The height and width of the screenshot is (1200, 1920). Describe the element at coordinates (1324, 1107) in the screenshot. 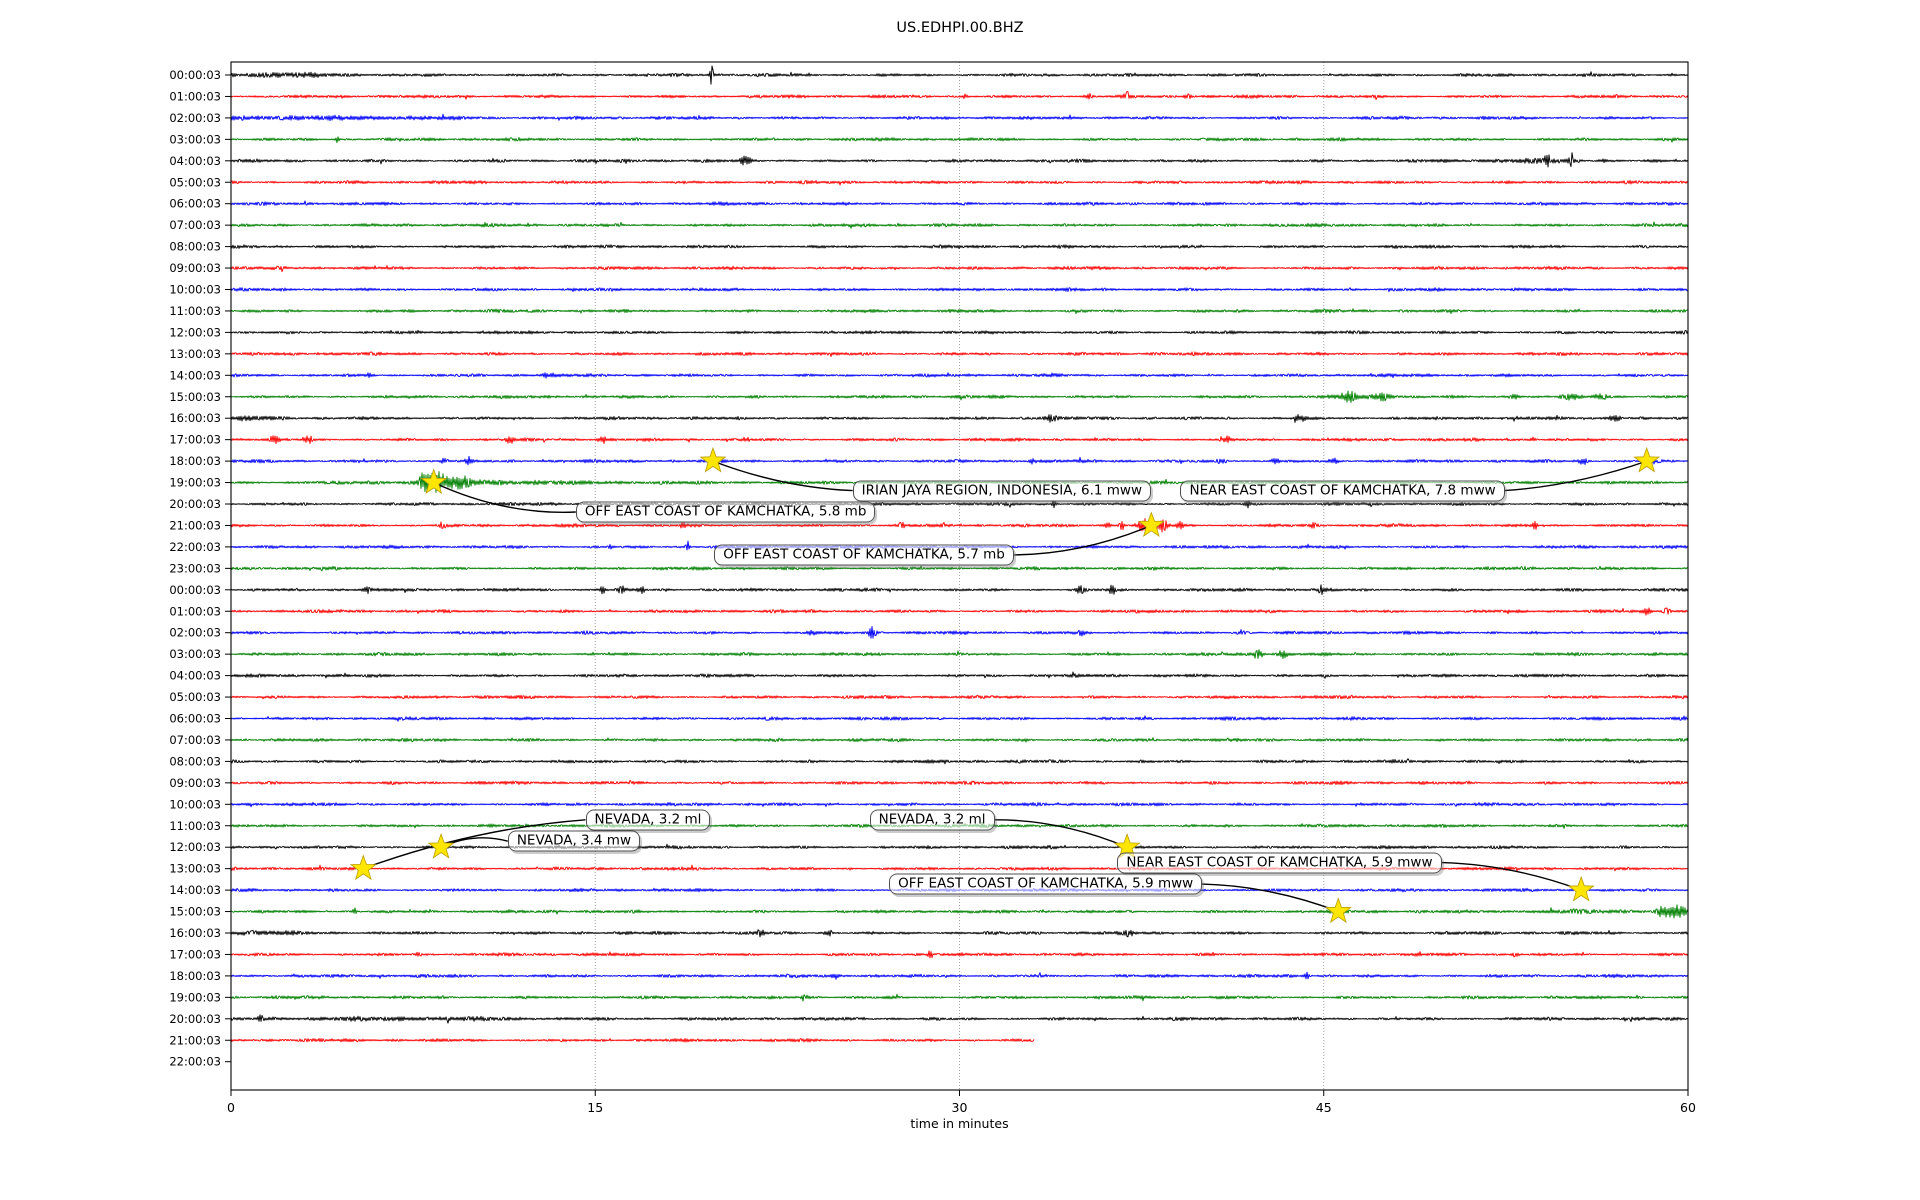

I see `x-tick-label: 45` at that location.